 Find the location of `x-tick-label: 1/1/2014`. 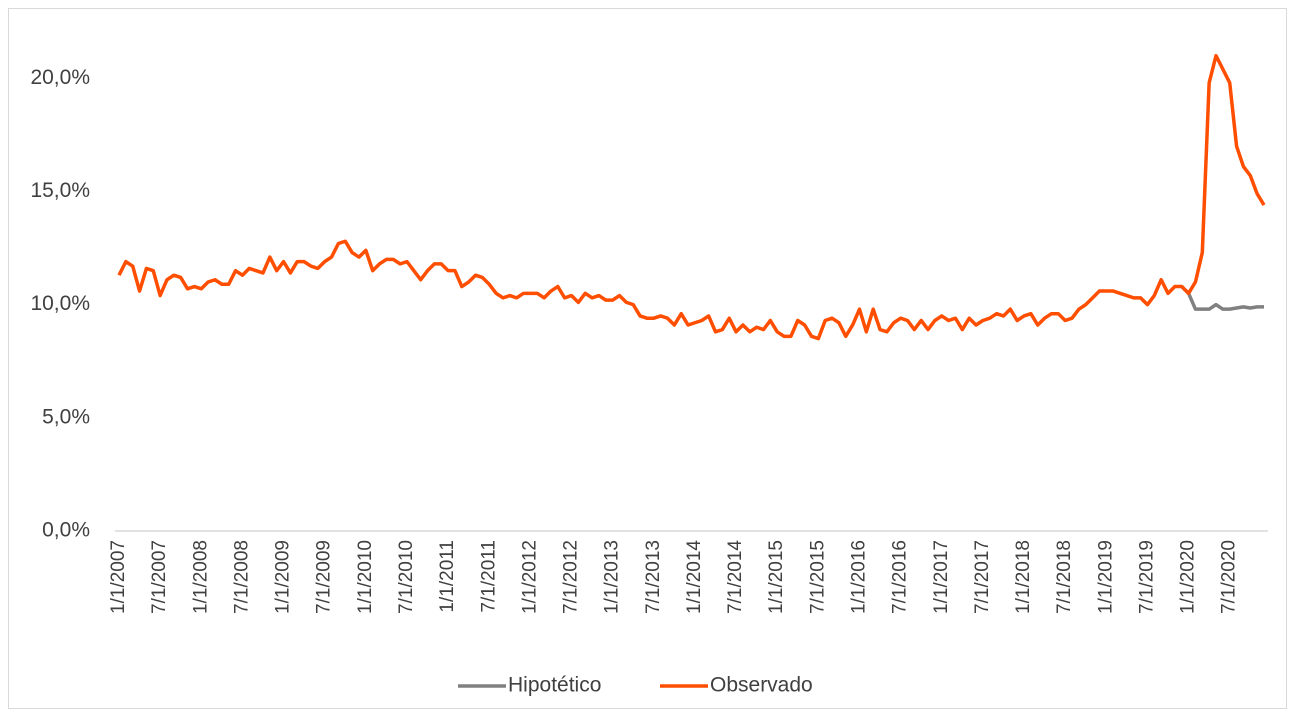

x-tick-label: 1/1/2014 is located at coordinates (694, 577).